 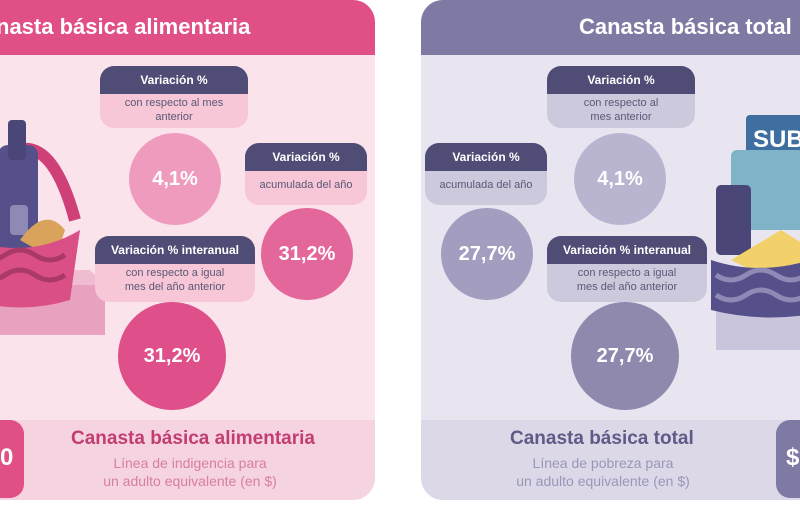 What do you see at coordinates (125, 26) in the screenshot?
I see `food-basket-title: nasta básica alimentaria` at bounding box center [125, 26].